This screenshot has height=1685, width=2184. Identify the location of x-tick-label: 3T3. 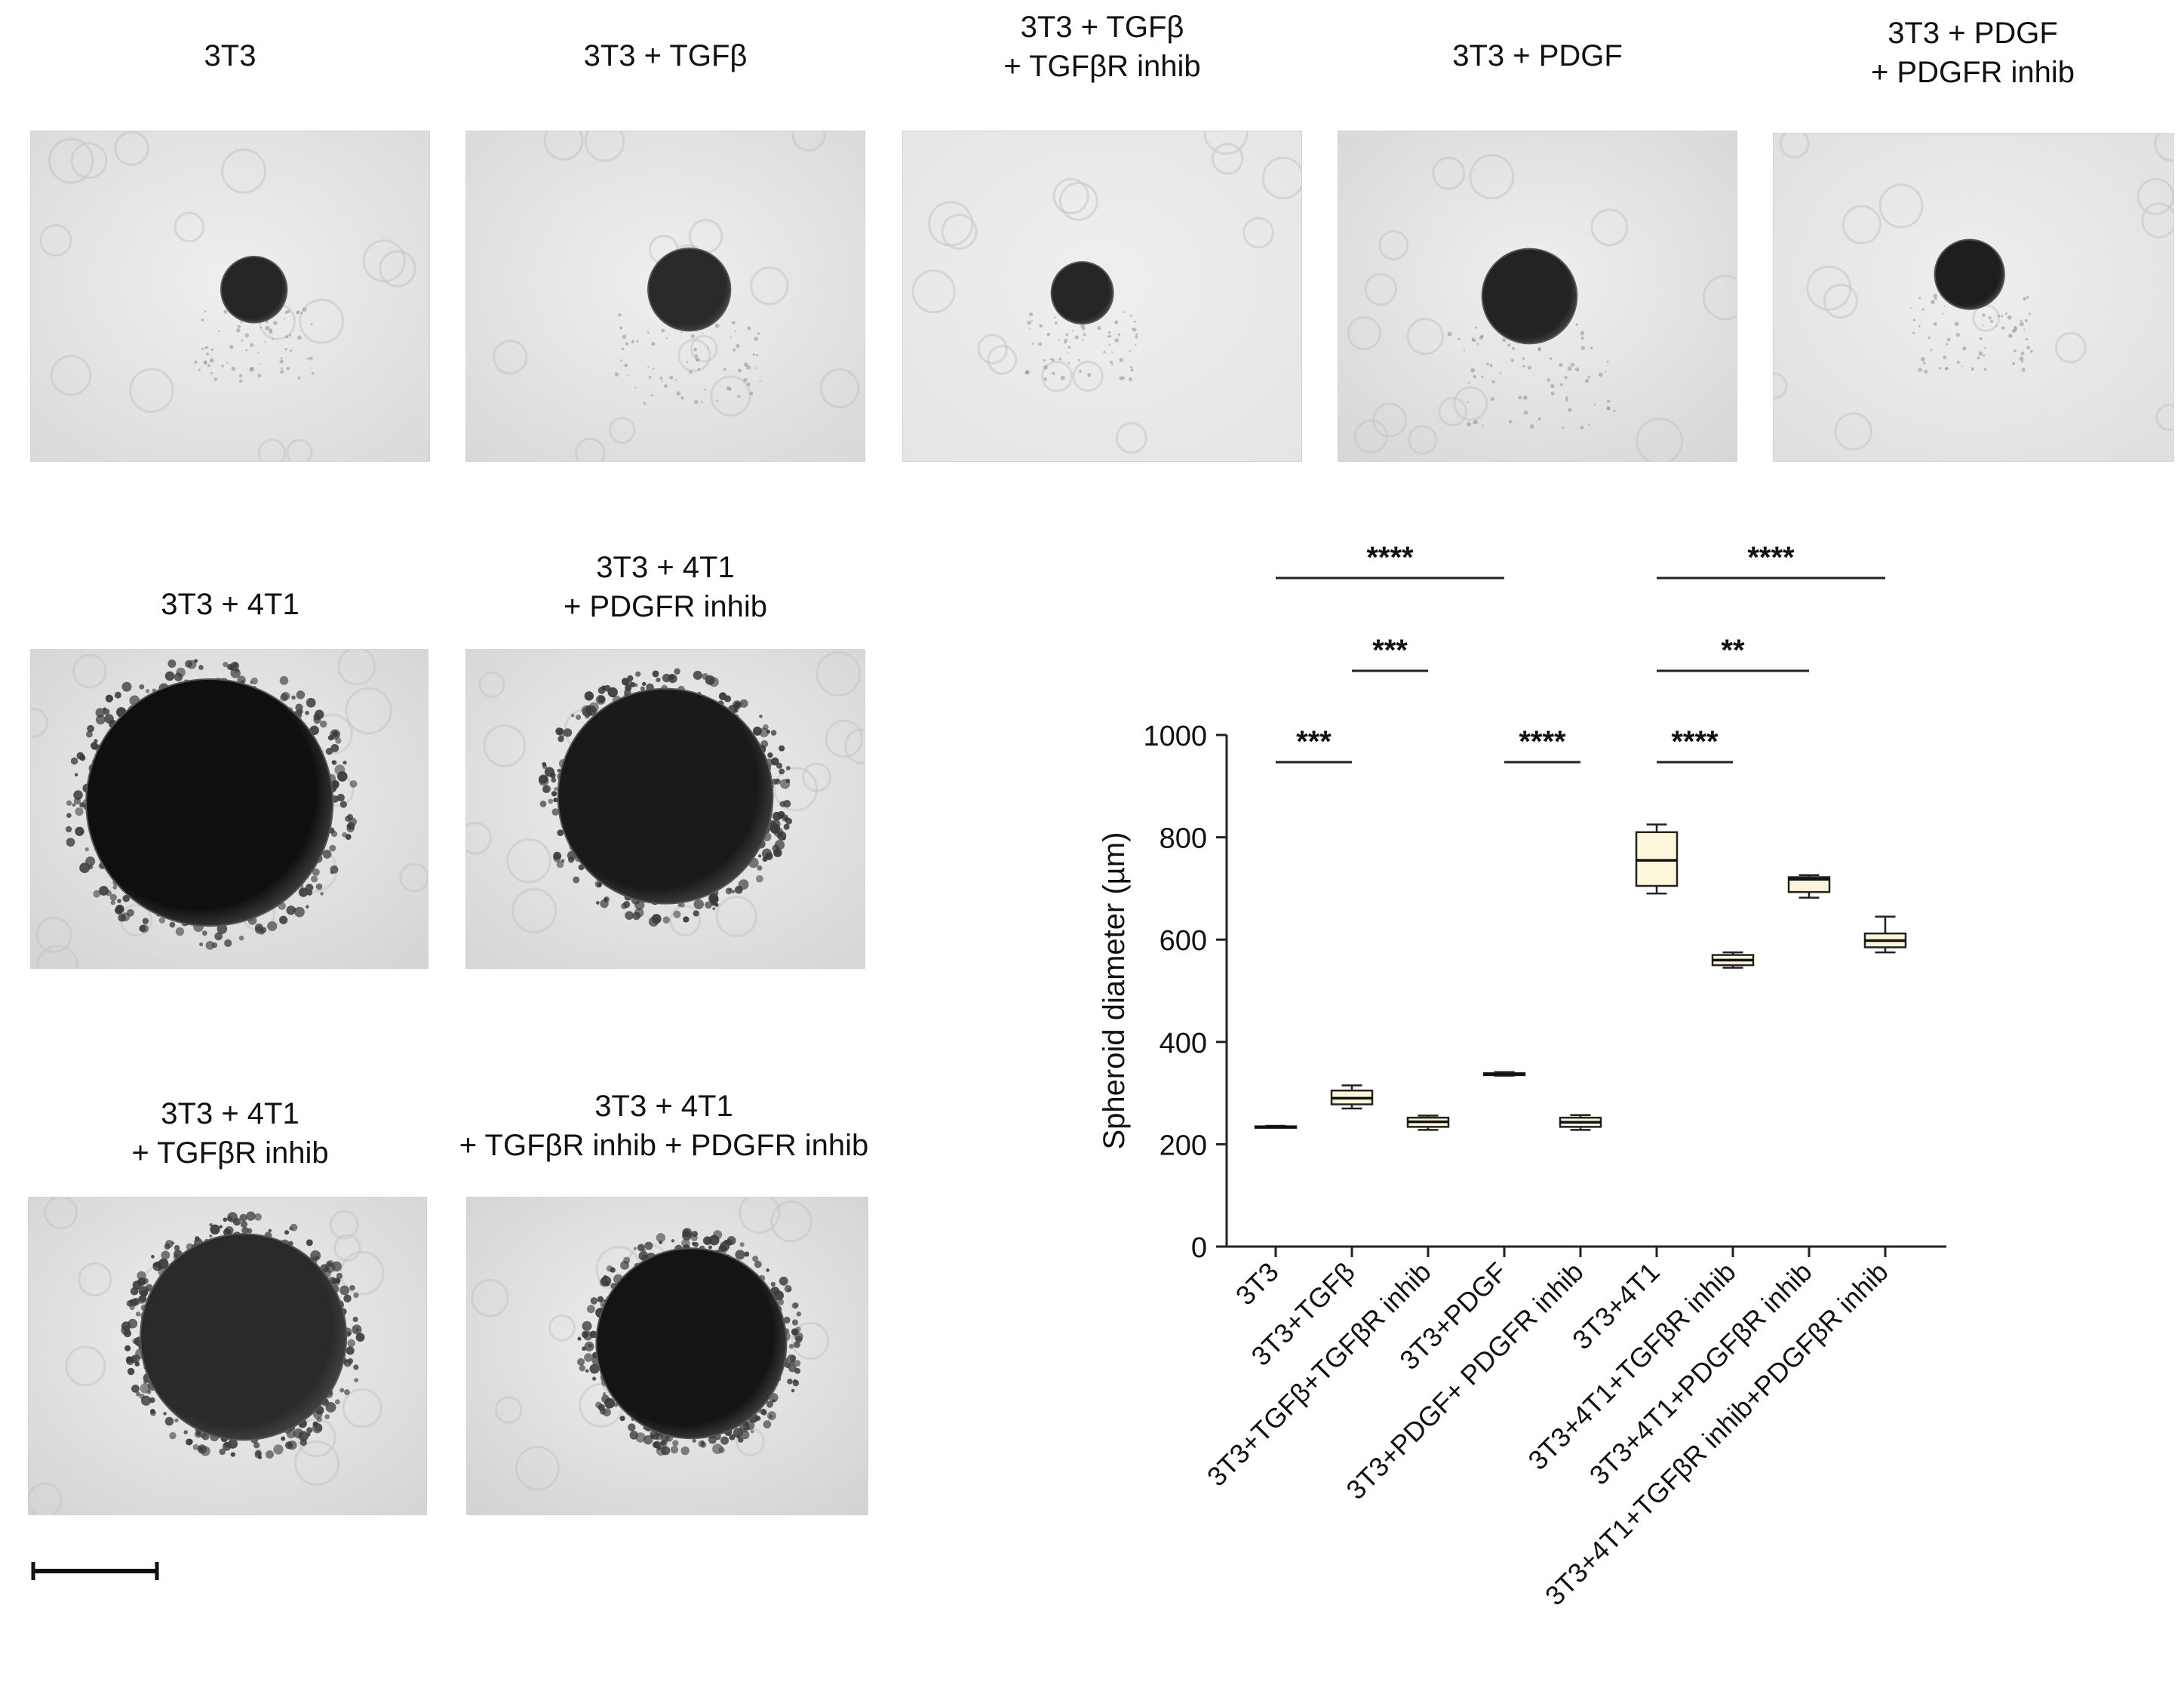
(1257, 1283).